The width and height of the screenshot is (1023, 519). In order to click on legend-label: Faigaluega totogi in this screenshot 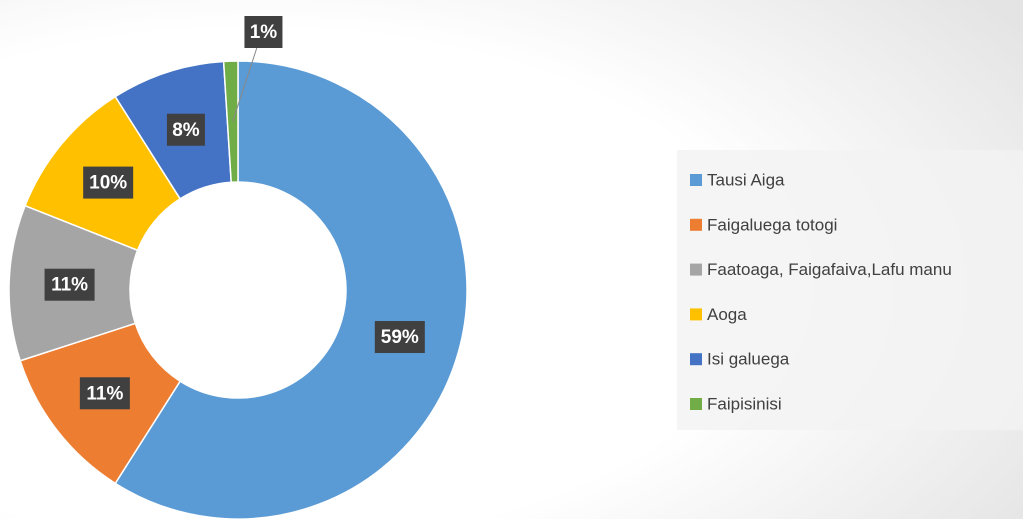, I will do `click(772, 224)`.